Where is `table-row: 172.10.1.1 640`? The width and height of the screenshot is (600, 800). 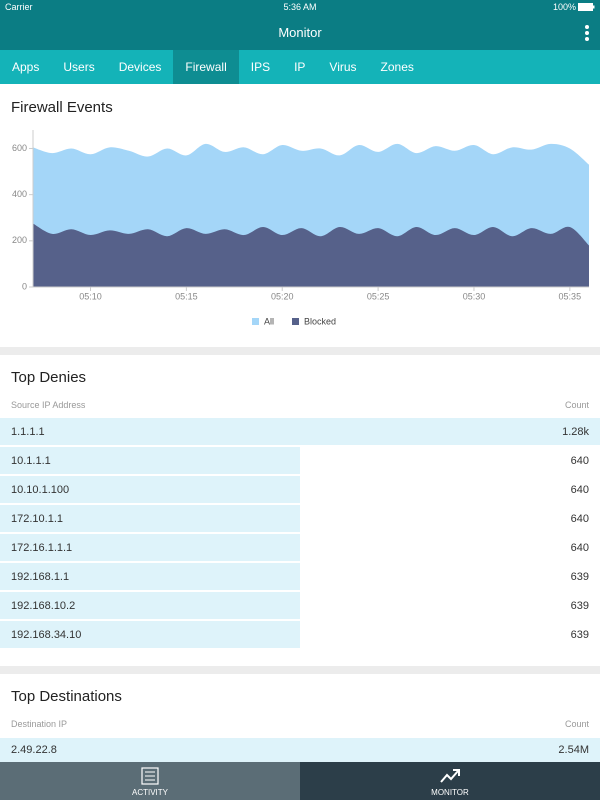
table-row: 172.10.1.1 640 is located at coordinates (300, 518).